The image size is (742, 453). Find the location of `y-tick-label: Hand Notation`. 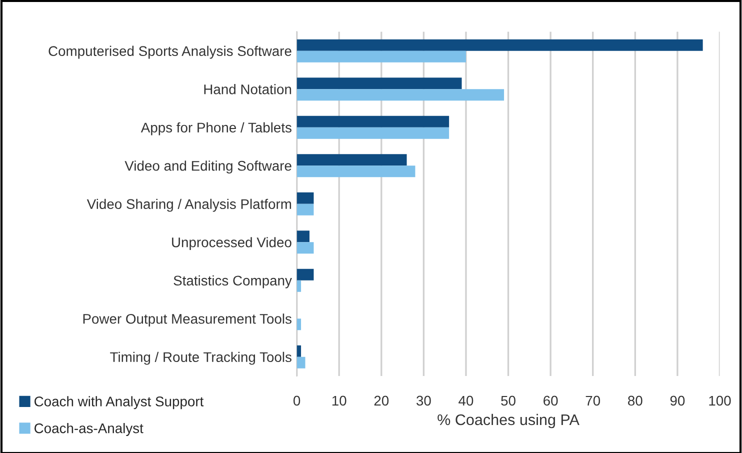

y-tick-label: Hand Notation is located at coordinates (248, 89).